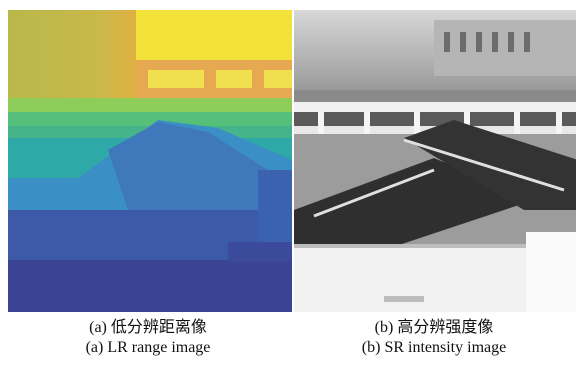  What do you see at coordinates (260, 252) in the screenshot?
I see `lr-ground-step` at bounding box center [260, 252].